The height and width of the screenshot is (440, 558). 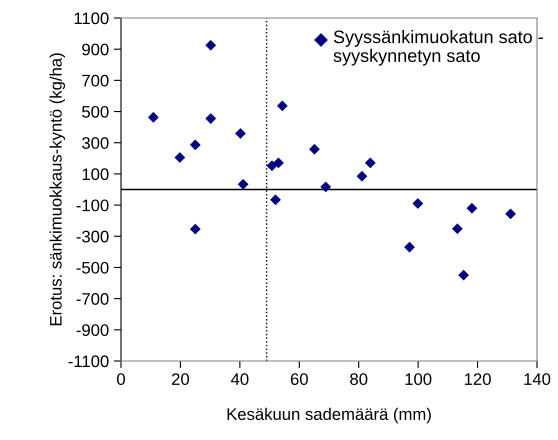 What do you see at coordinates (329, 416) in the screenshot?
I see `x-axis-title: Kesäkuun sademäärä (mm)` at bounding box center [329, 416].